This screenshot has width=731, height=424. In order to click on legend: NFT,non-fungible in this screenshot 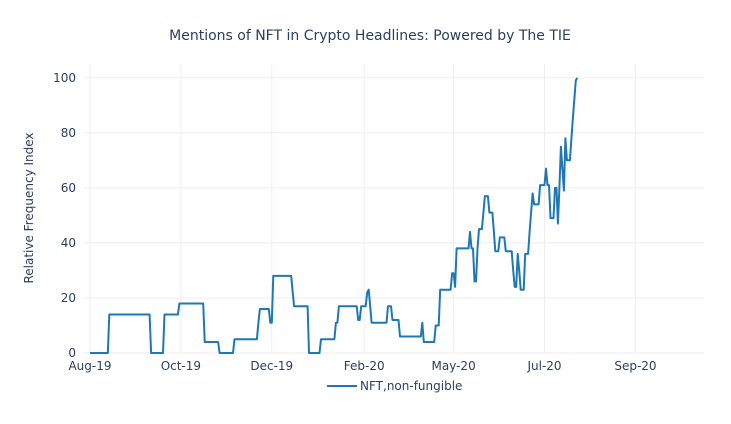, I will do `click(394, 386)`.